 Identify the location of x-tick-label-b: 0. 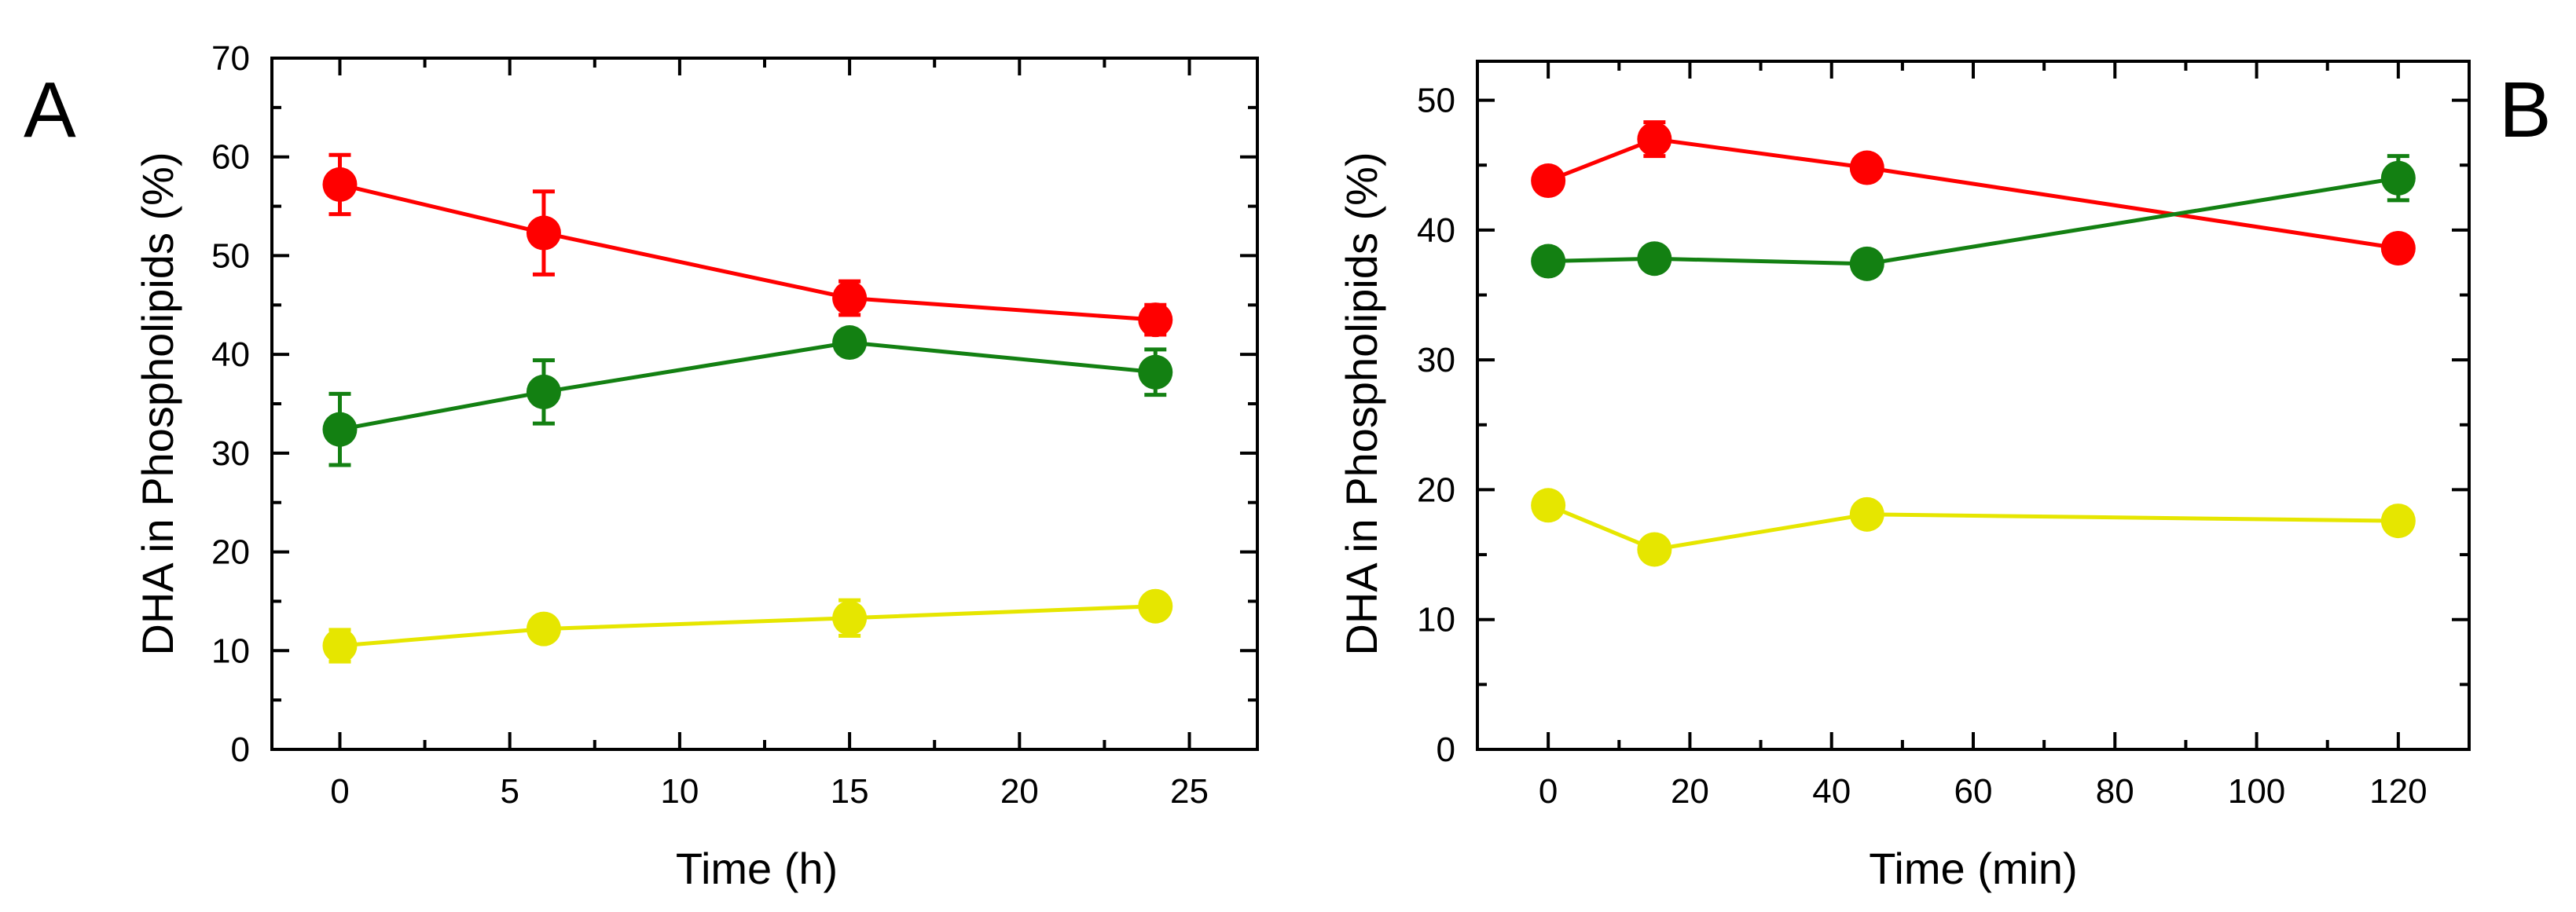
(1548, 791).